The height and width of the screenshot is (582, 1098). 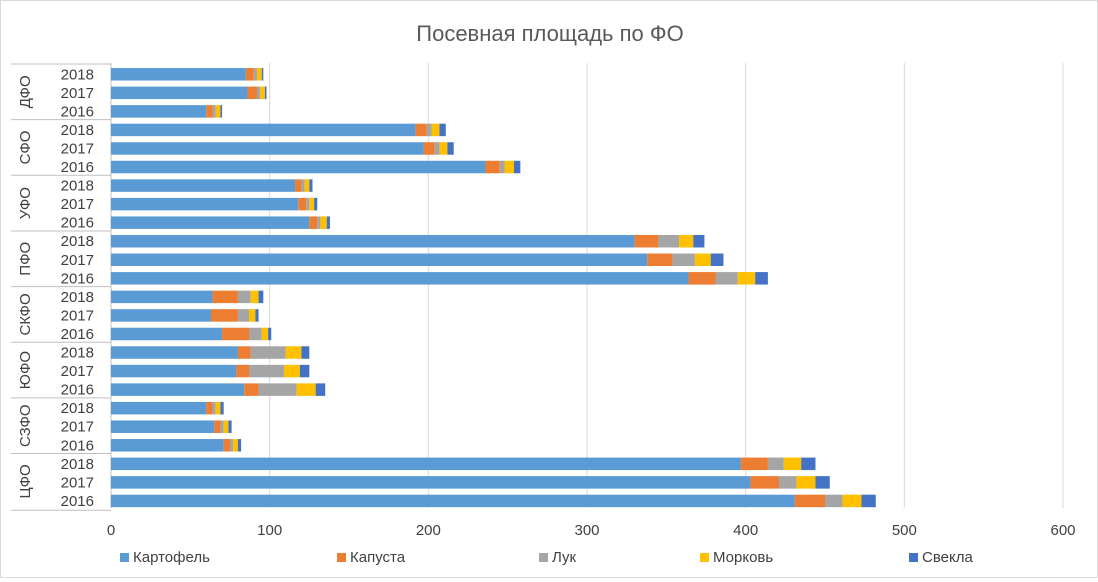 What do you see at coordinates (25, 259) in the screenshot?
I see `group-label: ПФО` at bounding box center [25, 259].